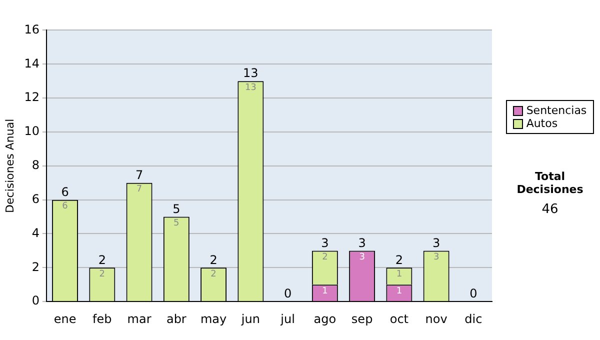  What do you see at coordinates (542, 123) in the screenshot?
I see `legend-label: Autos` at bounding box center [542, 123].